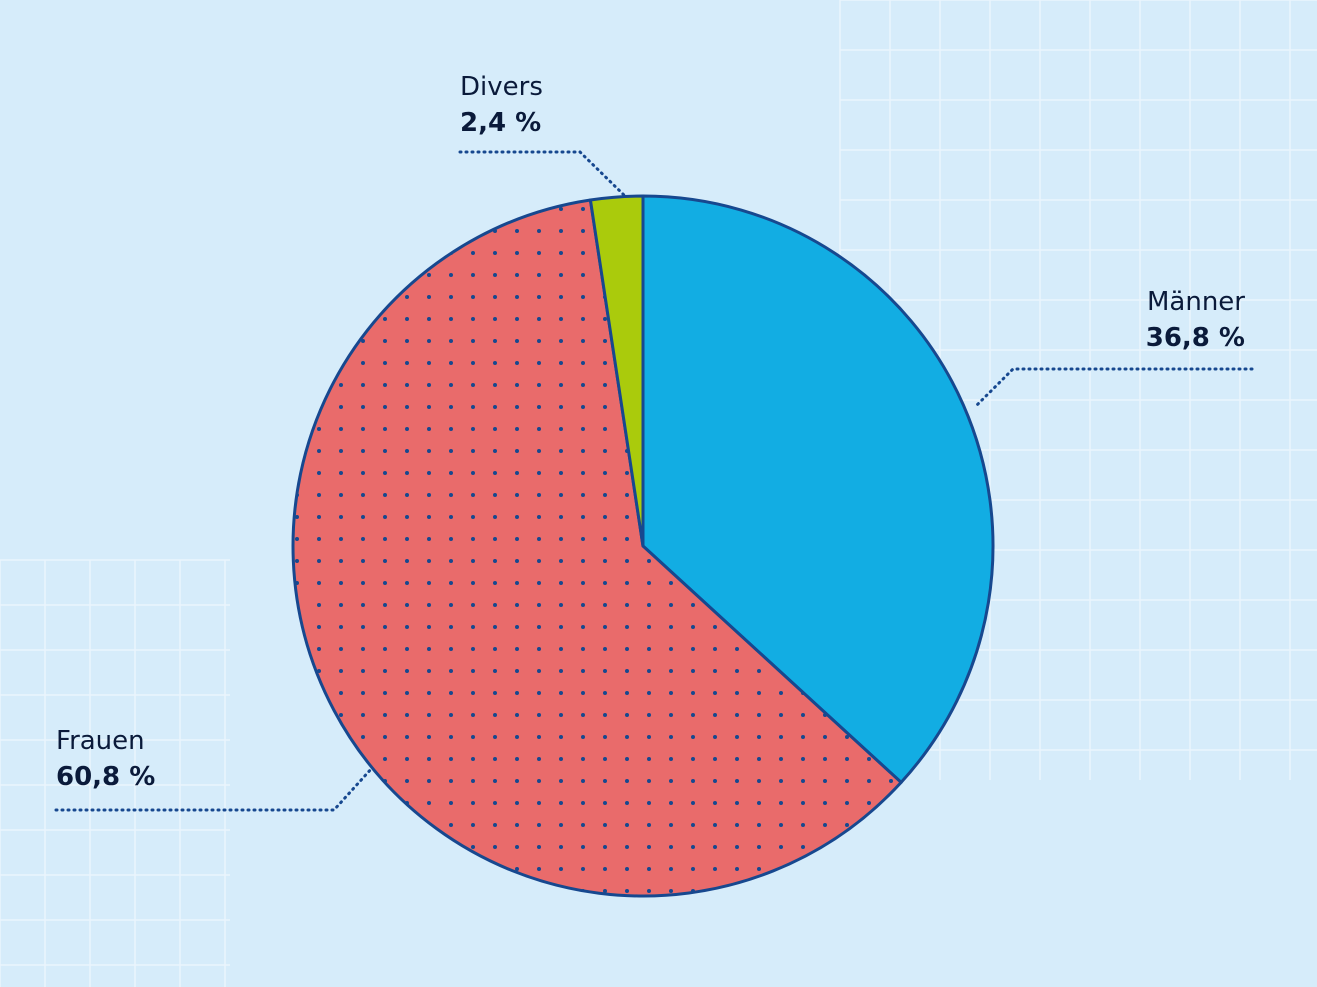 This screenshot has width=1317, height=987. Describe the element at coordinates (214, 789) in the screenshot. I see `leader-line-frauen` at that location.